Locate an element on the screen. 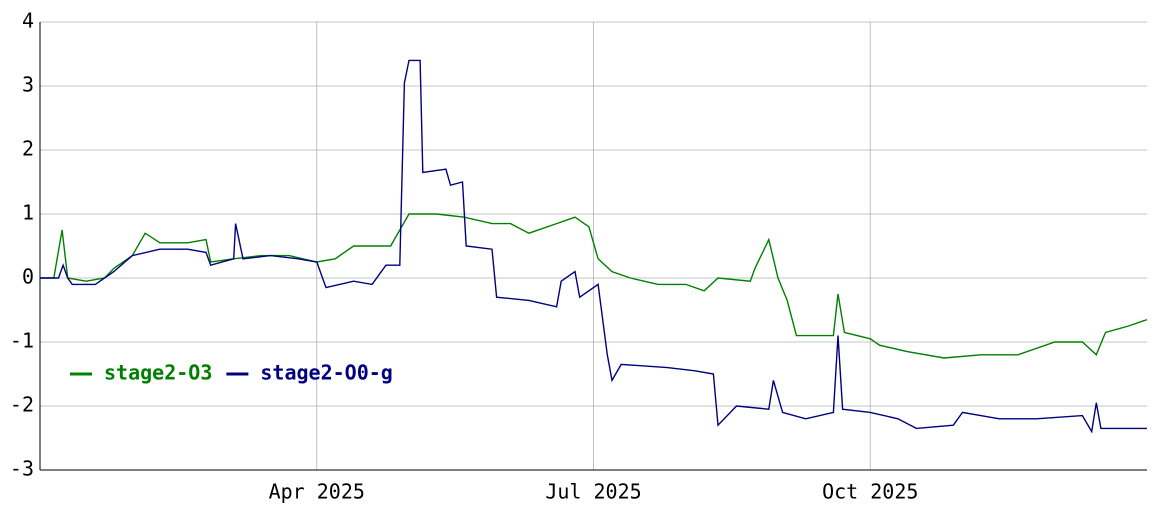 The height and width of the screenshot is (521, 1164). x-tick-label: Oct 2025 is located at coordinates (870, 492).